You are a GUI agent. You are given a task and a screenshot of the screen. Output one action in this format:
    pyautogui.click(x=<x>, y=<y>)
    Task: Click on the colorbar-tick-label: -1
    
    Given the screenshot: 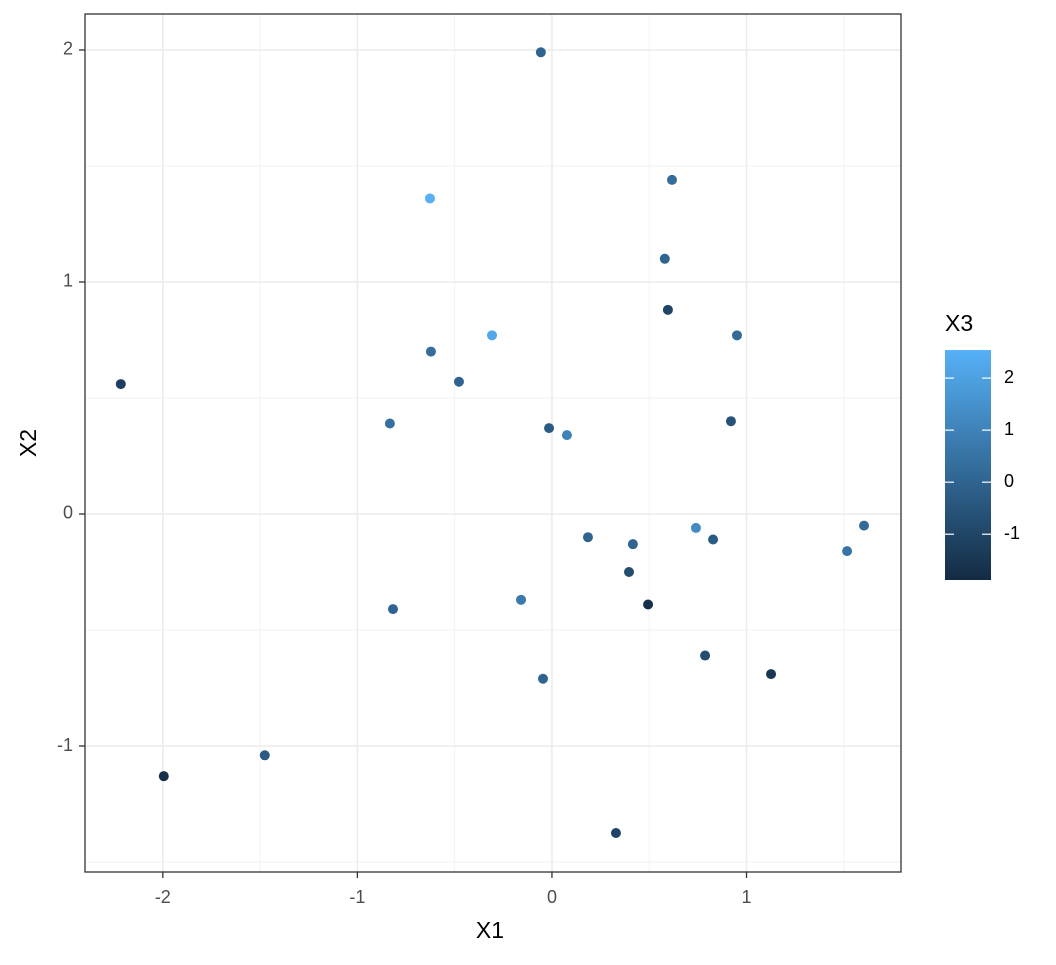 What is the action you would take?
    pyautogui.click(x=1012, y=533)
    